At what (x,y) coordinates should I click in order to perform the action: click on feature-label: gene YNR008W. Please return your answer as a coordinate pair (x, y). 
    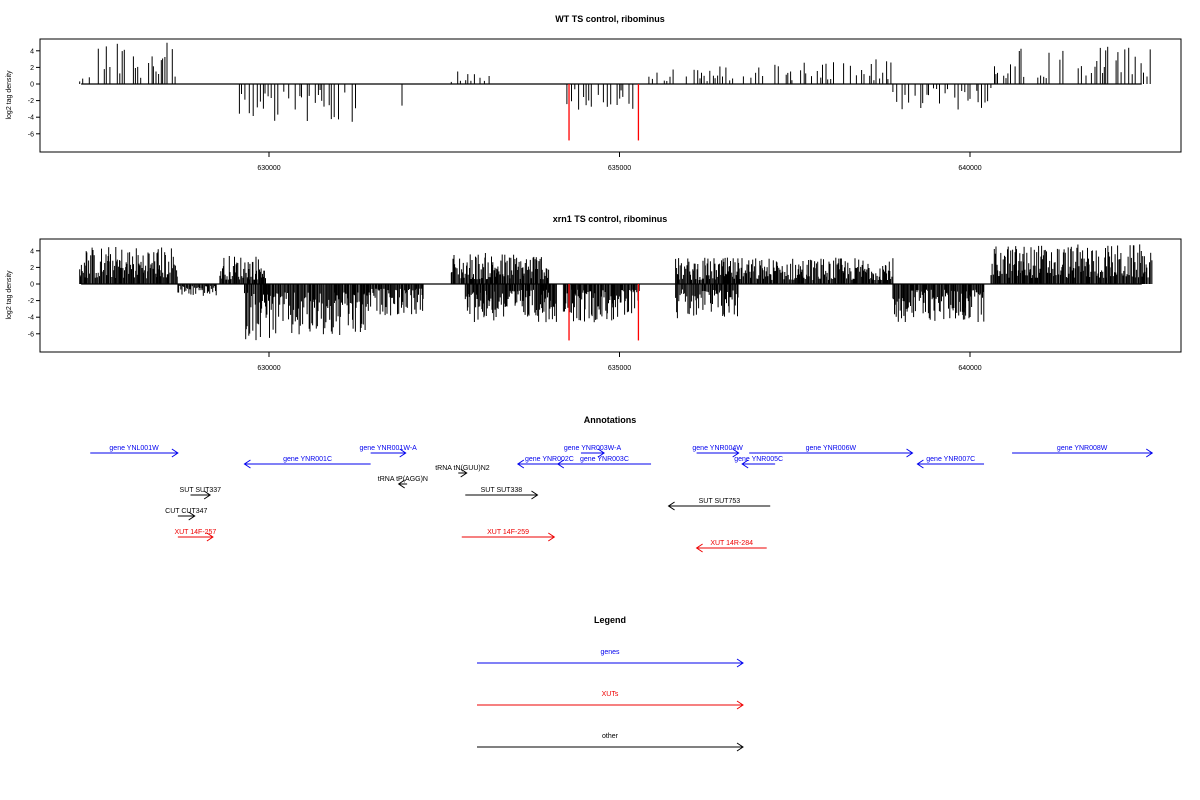
    Looking at the image, I should click on (1082, 448).